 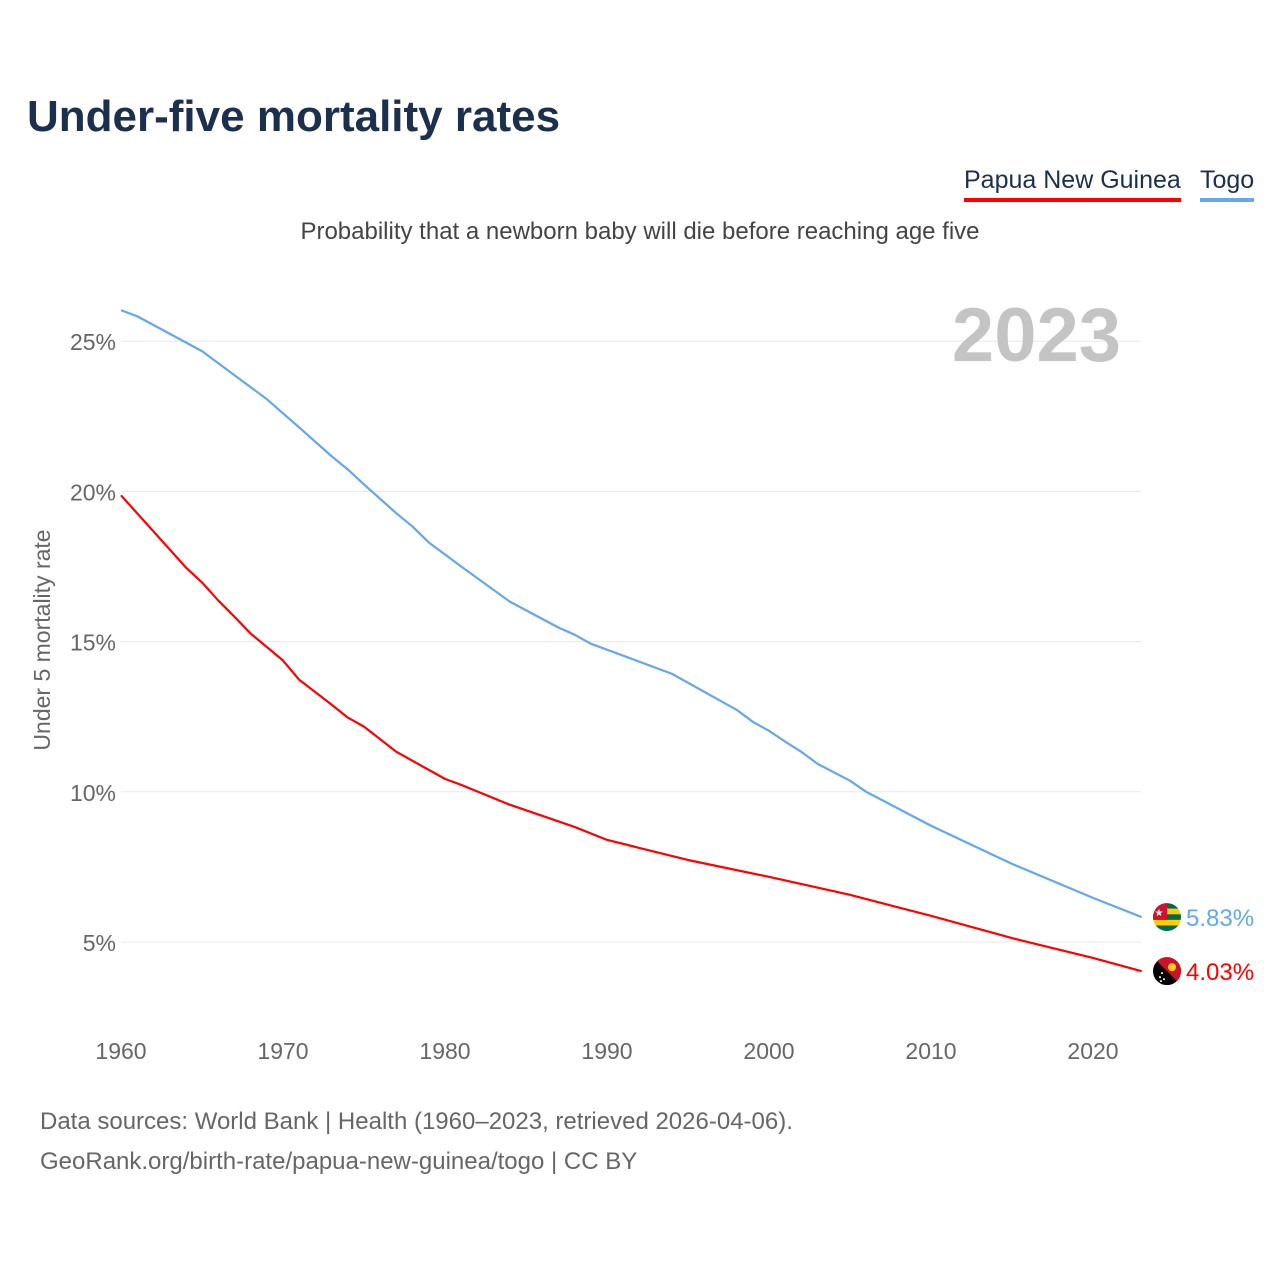 What do you see at coordinates (42, 639) in the screenshot?
I see `y-axis-label: Under 5 mortality rate` at bounding box center [42, 639].